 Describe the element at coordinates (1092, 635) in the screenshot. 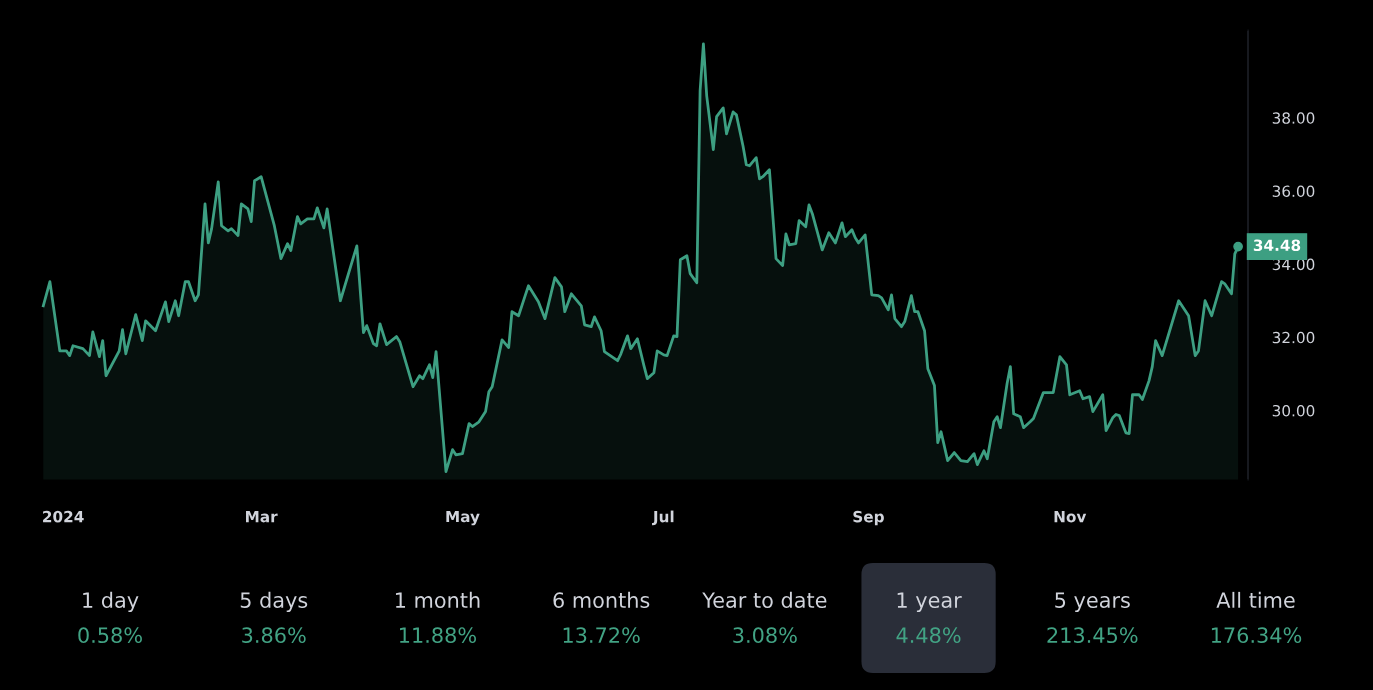

I see `text: 213.45%` at that location.